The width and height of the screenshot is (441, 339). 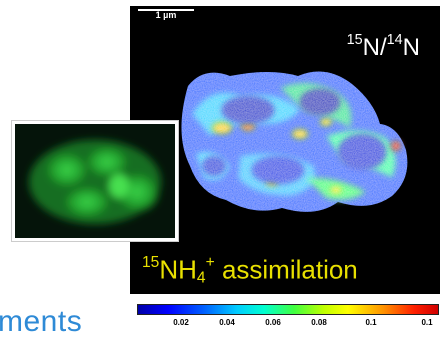 I want to click on isotope-15-sup: 15, so click(x=354, y=40).